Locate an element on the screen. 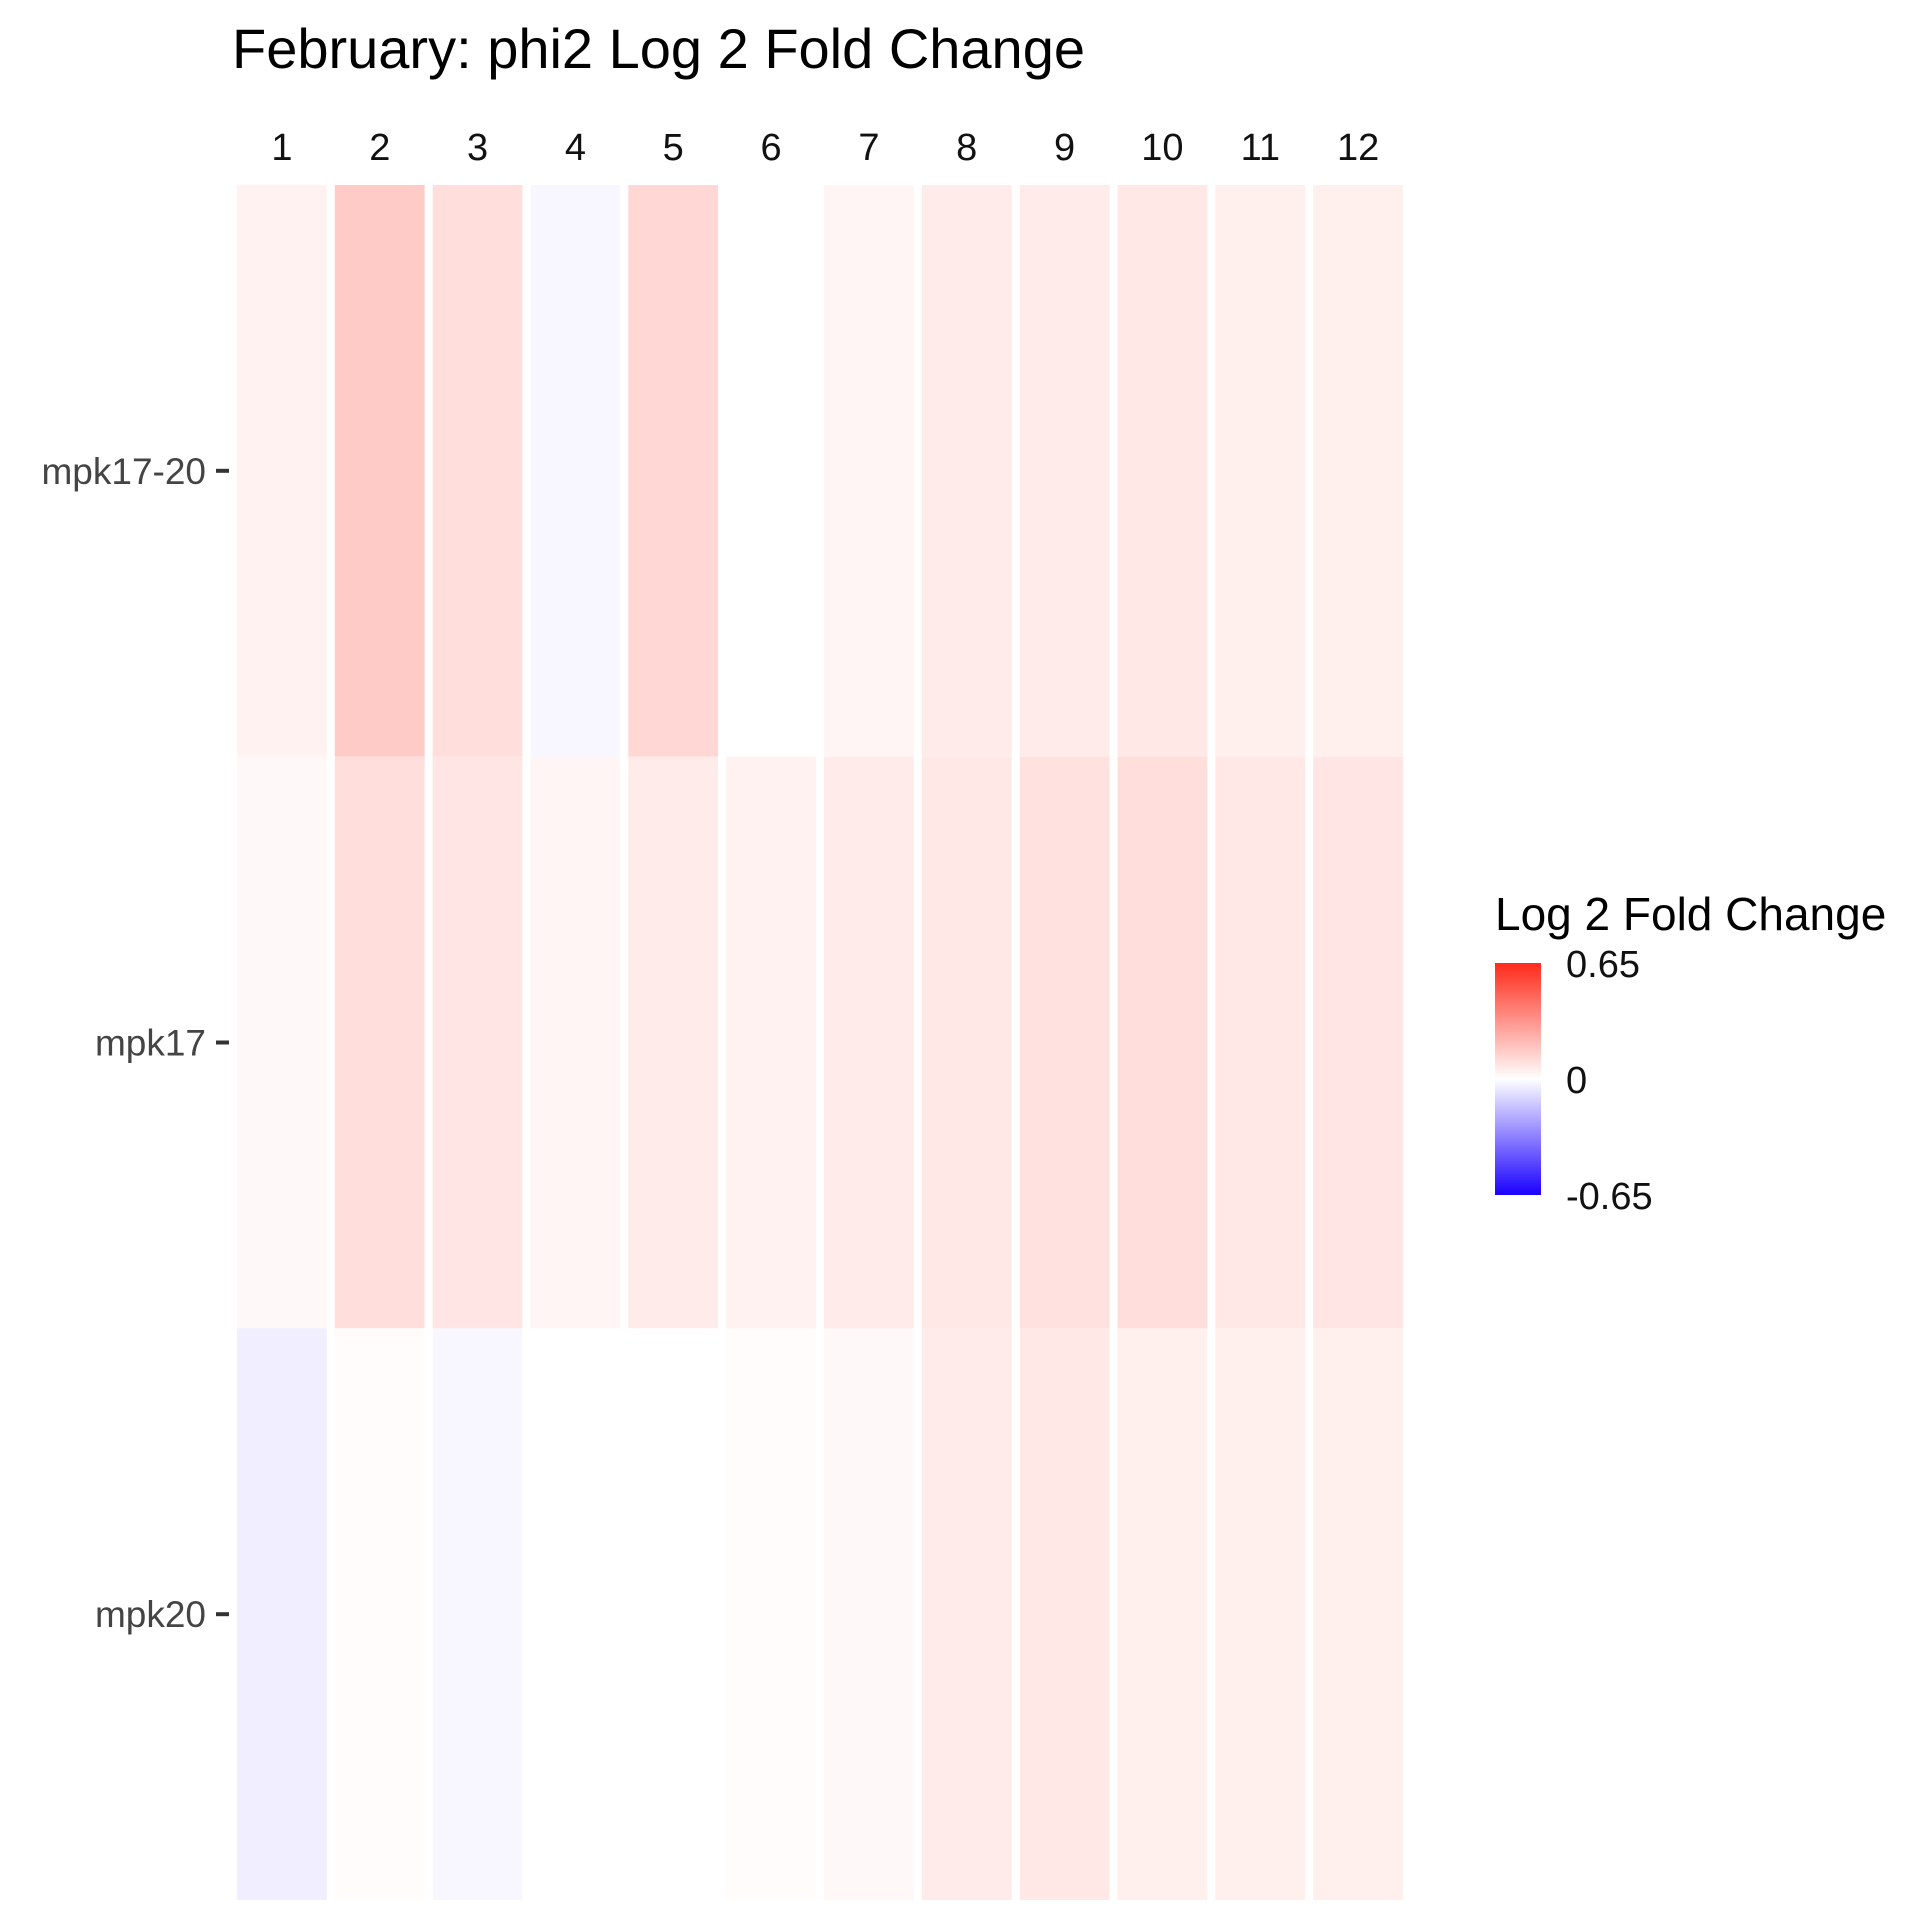  column-labels: 1 2 3 4 5 6 7 8 9 10 11 12 is located at coordinates (825, 148).